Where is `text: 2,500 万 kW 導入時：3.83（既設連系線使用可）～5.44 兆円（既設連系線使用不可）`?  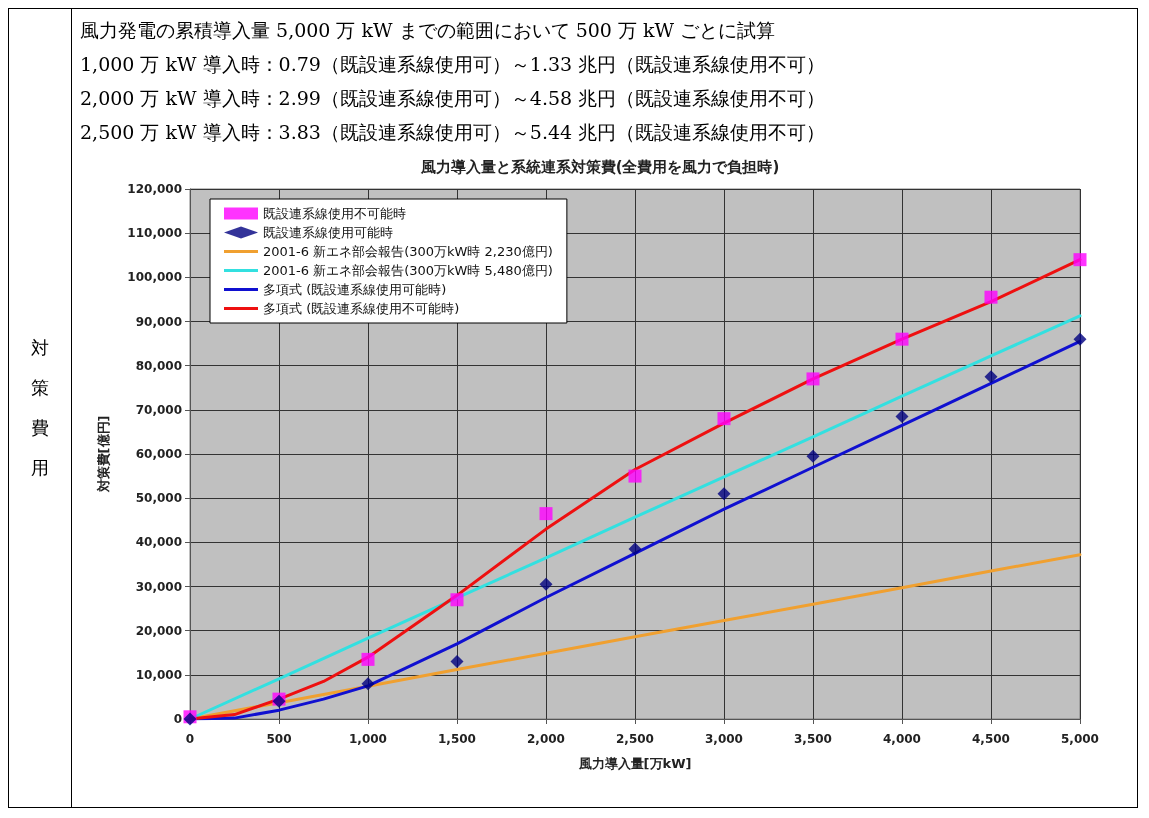
text: 2,500 万 kW 導入時：3.83（既設連系線使用可）～5.44 兆円（既設連系線使用不可） is located at coordinates (453, 132).